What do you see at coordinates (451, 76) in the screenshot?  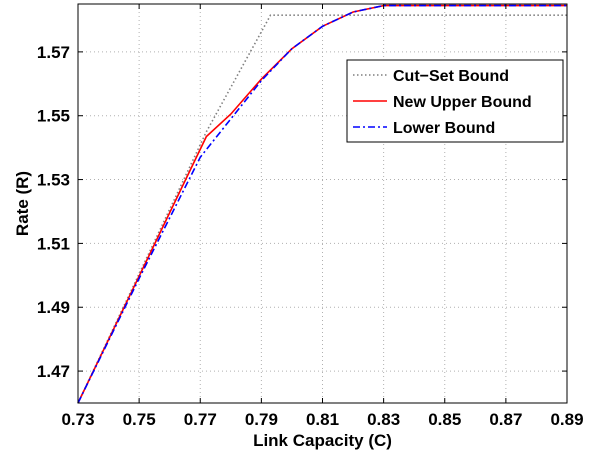 I see `legend-label-0: Cut−Set Bound` at bounding box center [451, 76].